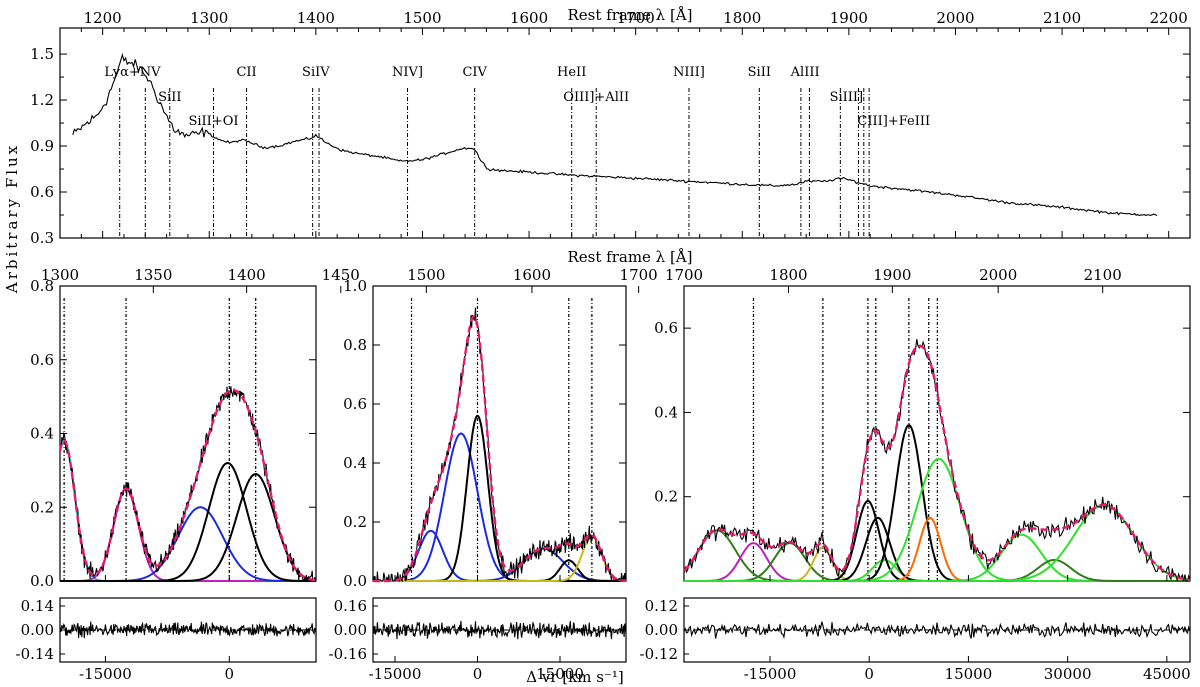 The height and width of the screenshot is (687, 1200). I want to click on top-xtick-label: 1900, so click(849, 18).